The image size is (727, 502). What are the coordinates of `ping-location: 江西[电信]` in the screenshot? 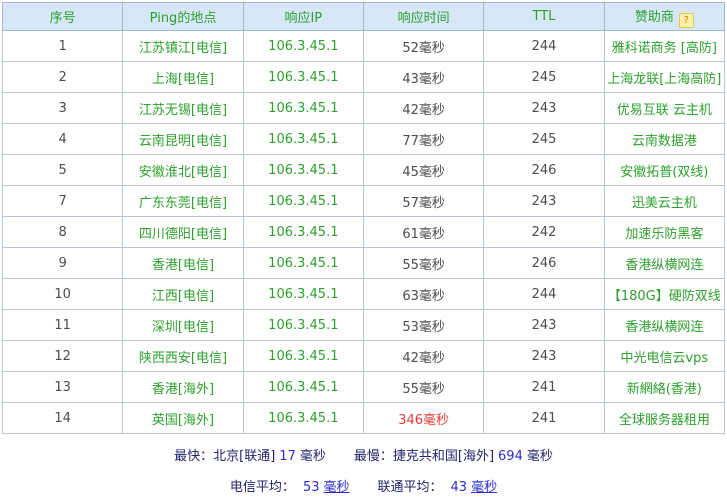 It's located at (183, 294).